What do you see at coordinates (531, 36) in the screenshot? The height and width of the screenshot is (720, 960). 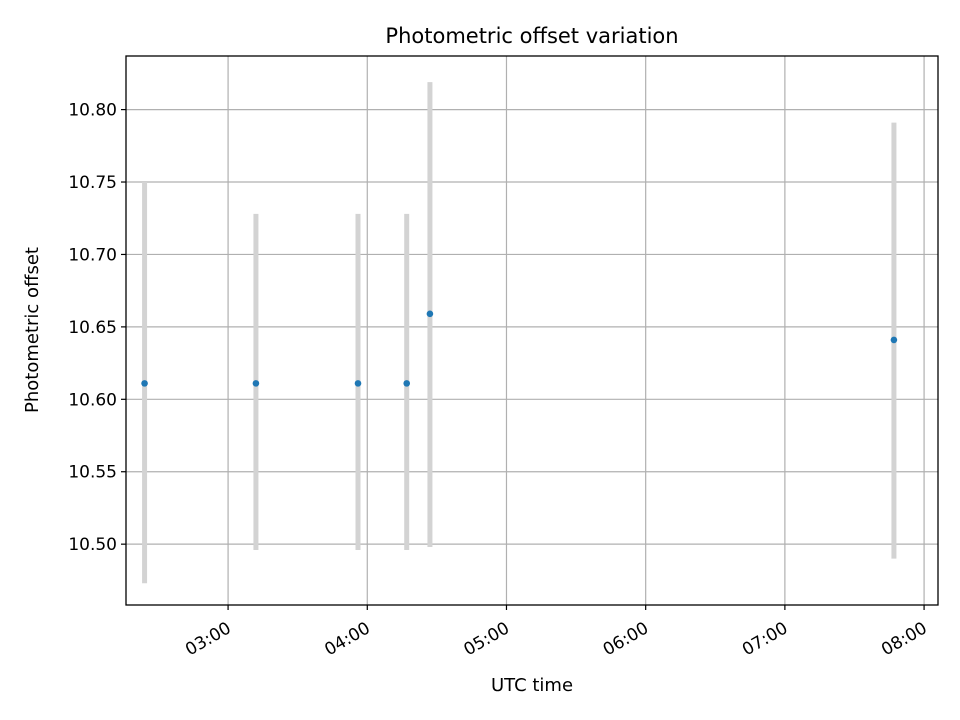 I see `chart-title: Photometric offset variation` at bounding box center [531, 36].